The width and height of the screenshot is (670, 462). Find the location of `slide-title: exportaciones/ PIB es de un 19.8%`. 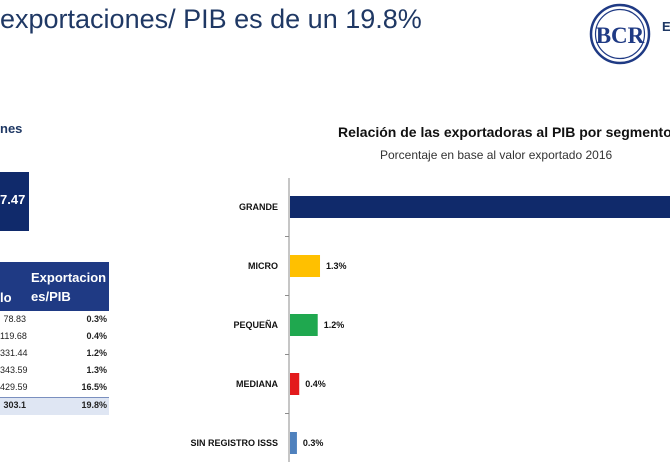

slide-title: exportaciones/ PIB es de un 19.8% is located at coordinates (211, 19).